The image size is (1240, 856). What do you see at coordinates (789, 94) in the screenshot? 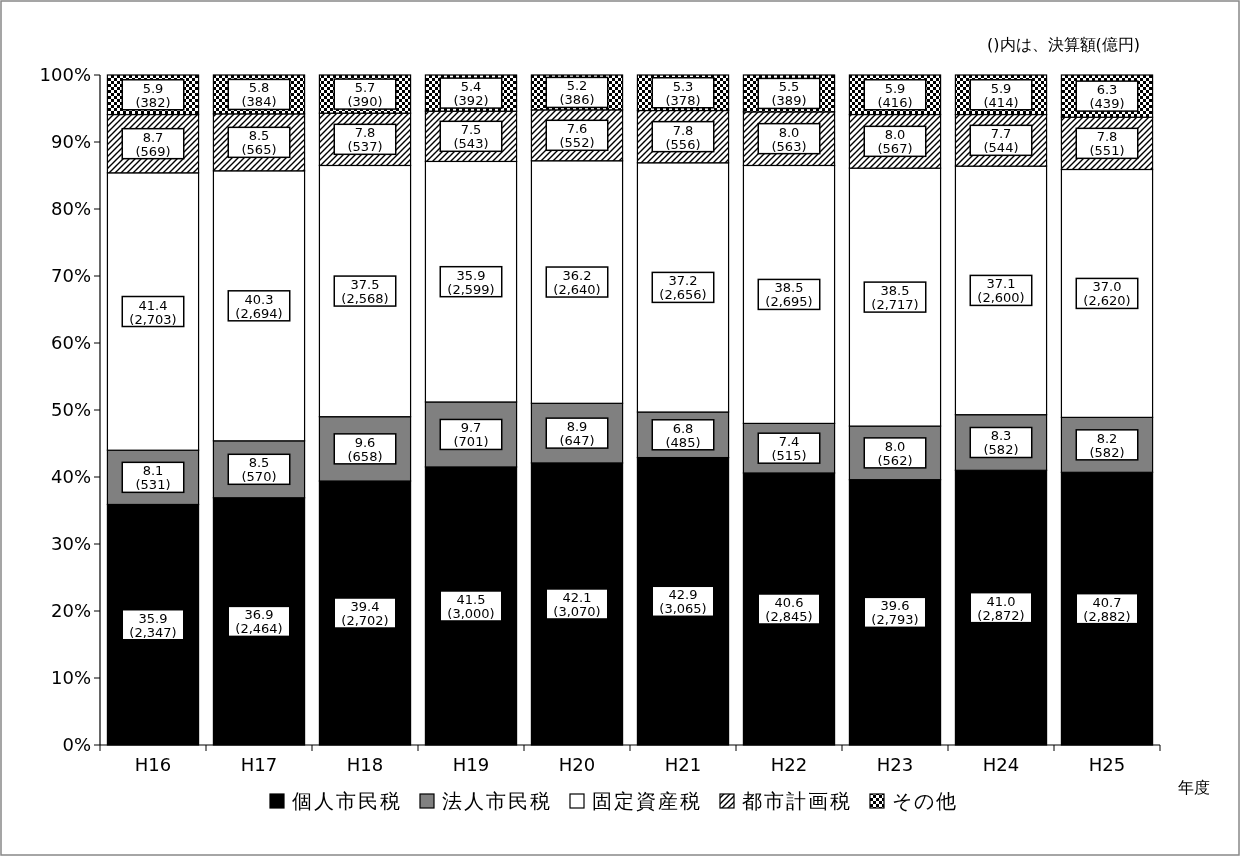
I see `data-label: 5.5 (389)` at bounding box center [789, 94].